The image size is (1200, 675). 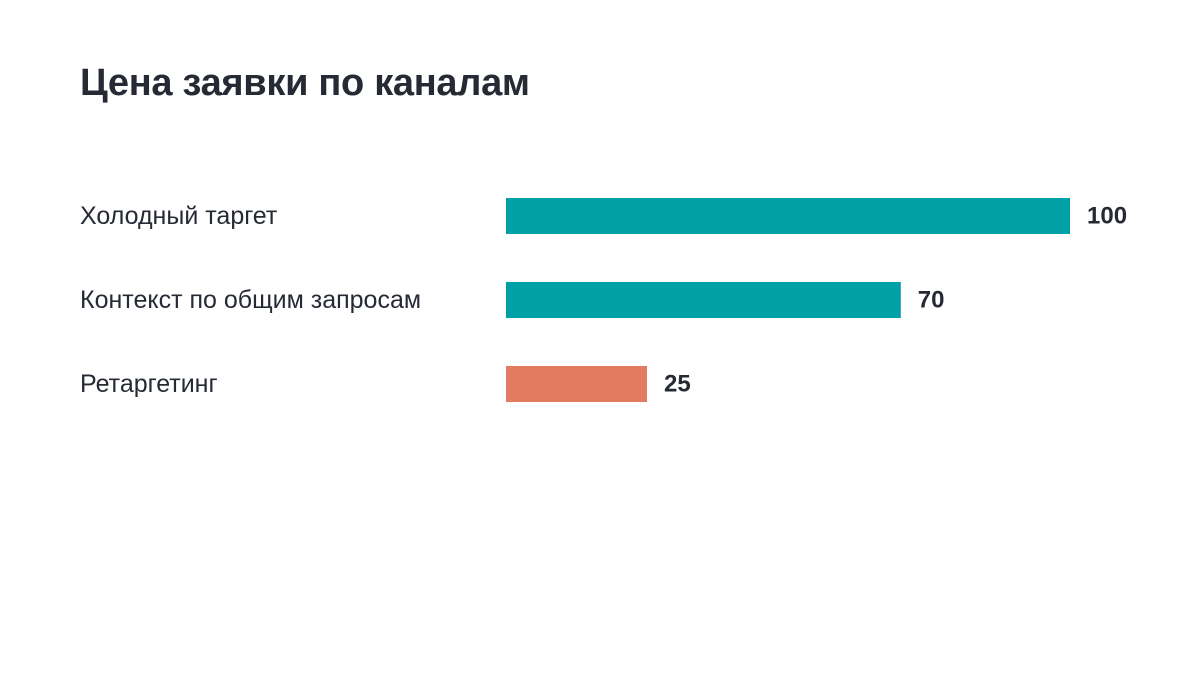 I want to click on chart-title: Цена заявки по каналам, so click(x=305, y=83).